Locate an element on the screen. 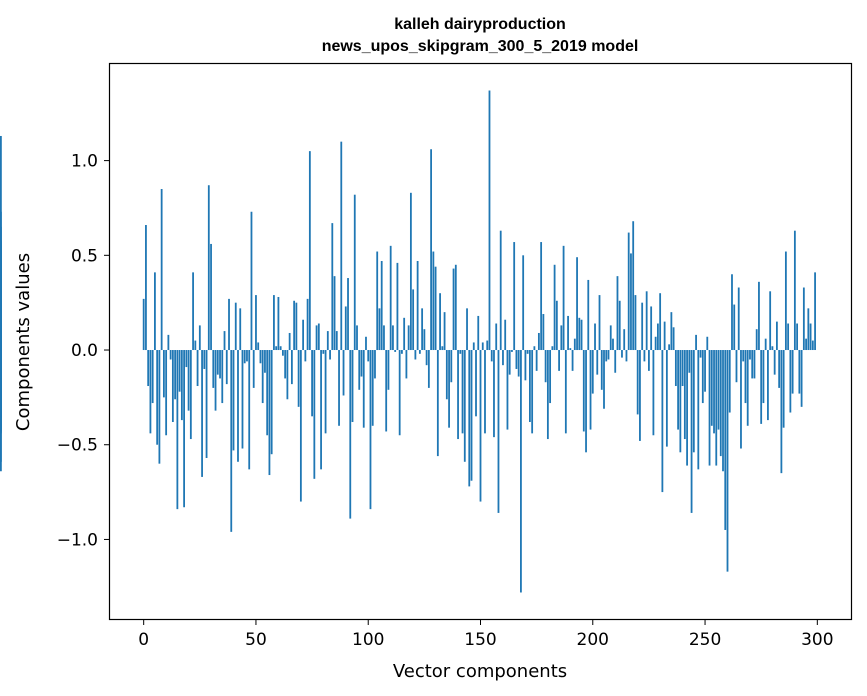 This screenshot has width=867, height=696. y-tick-label: −1.0 is located at coordinates (77, 540).